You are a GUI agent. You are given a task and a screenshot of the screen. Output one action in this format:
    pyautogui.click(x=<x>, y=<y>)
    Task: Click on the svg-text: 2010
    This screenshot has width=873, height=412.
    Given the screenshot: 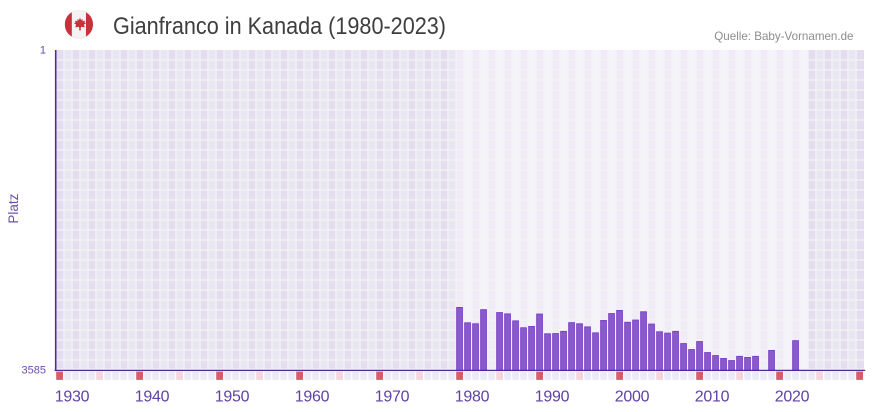 What is the action you would take?
    pyautogui.click(x=712, y=397)
    